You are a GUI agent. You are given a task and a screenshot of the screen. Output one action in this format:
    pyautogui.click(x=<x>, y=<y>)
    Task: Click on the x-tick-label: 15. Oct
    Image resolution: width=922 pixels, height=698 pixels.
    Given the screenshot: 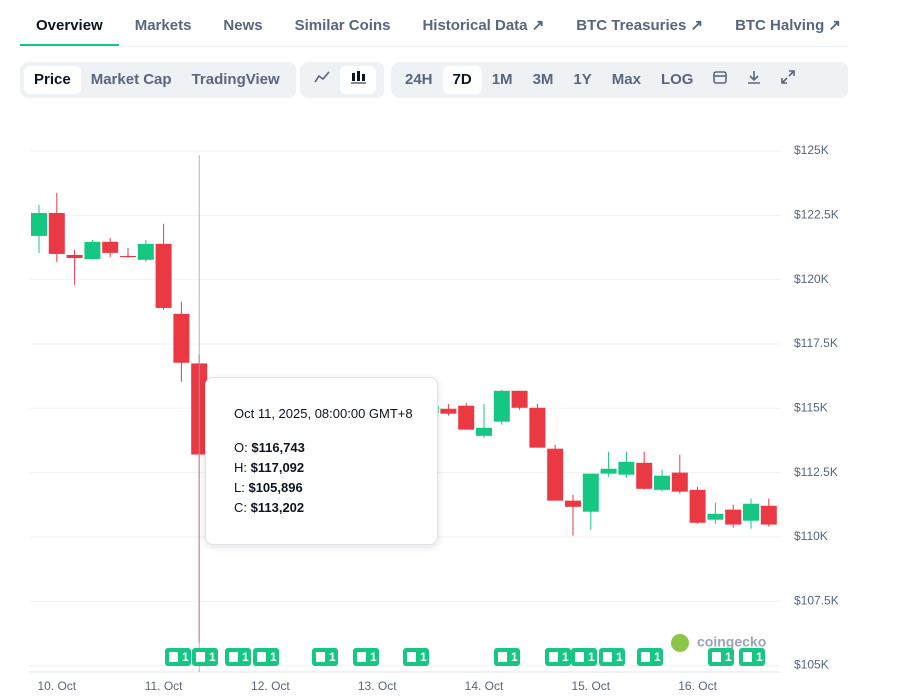 What is the action you would take?
    pyautogui.click(x=590, y=686)
    